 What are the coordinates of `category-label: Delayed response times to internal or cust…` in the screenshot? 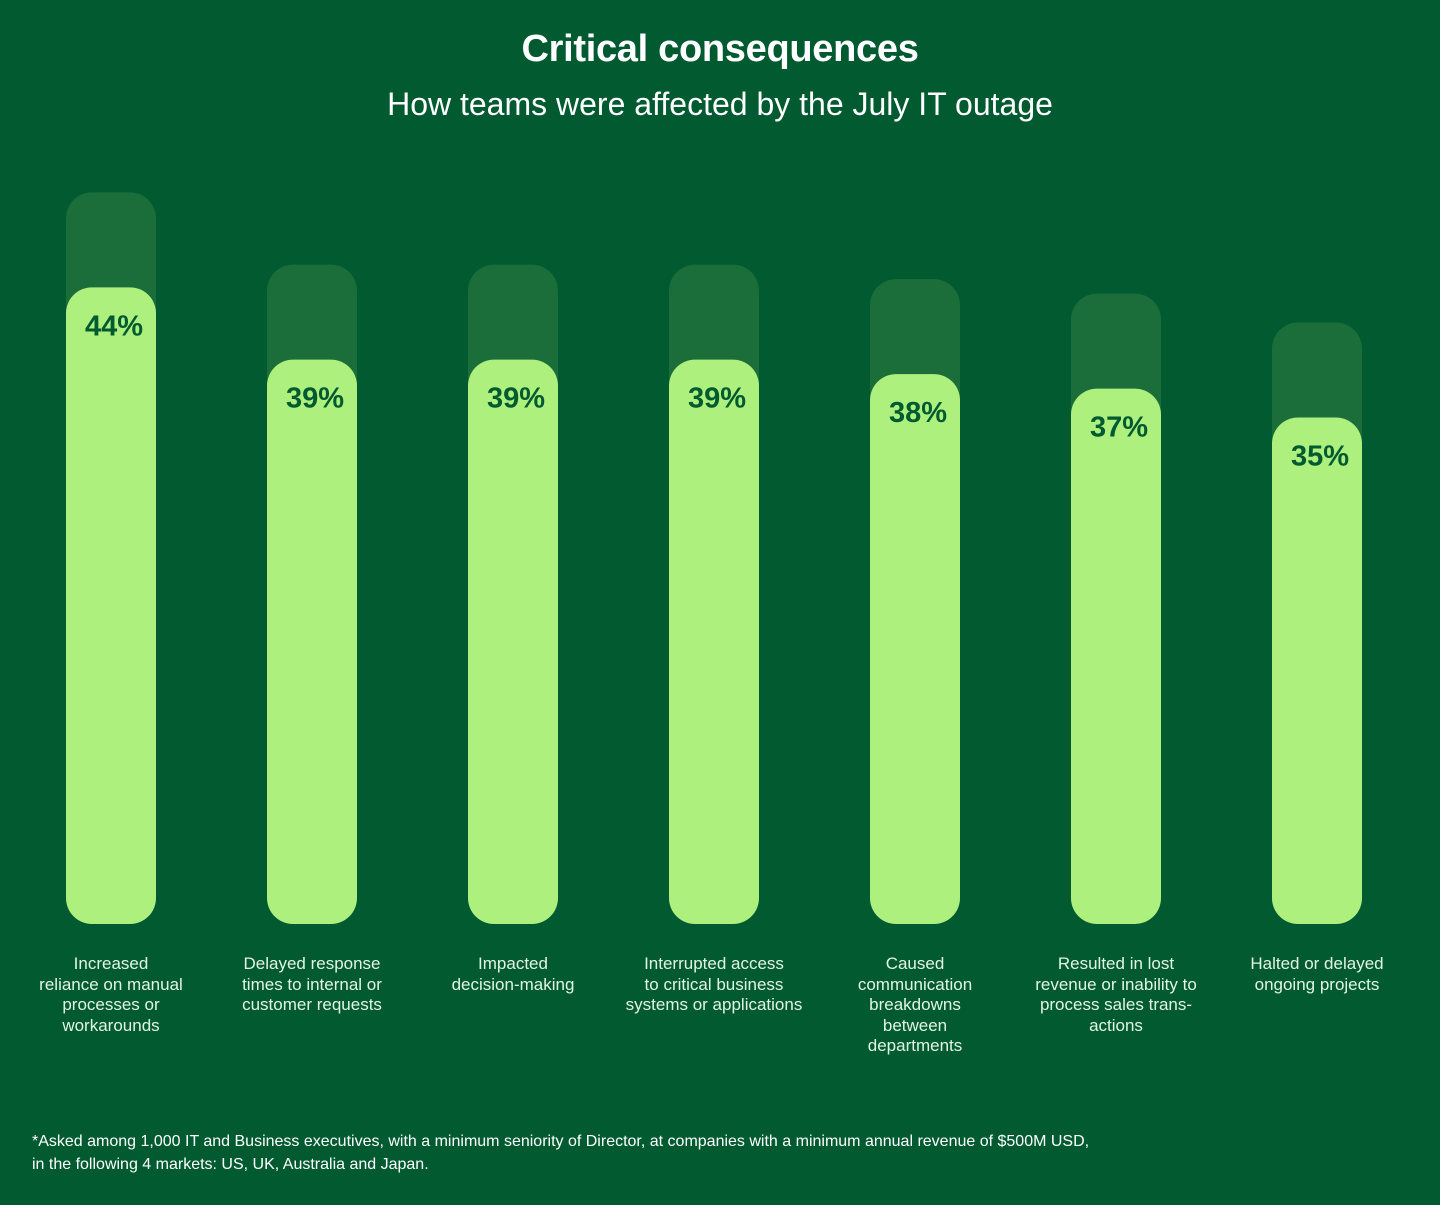 It's located at (312, 985).